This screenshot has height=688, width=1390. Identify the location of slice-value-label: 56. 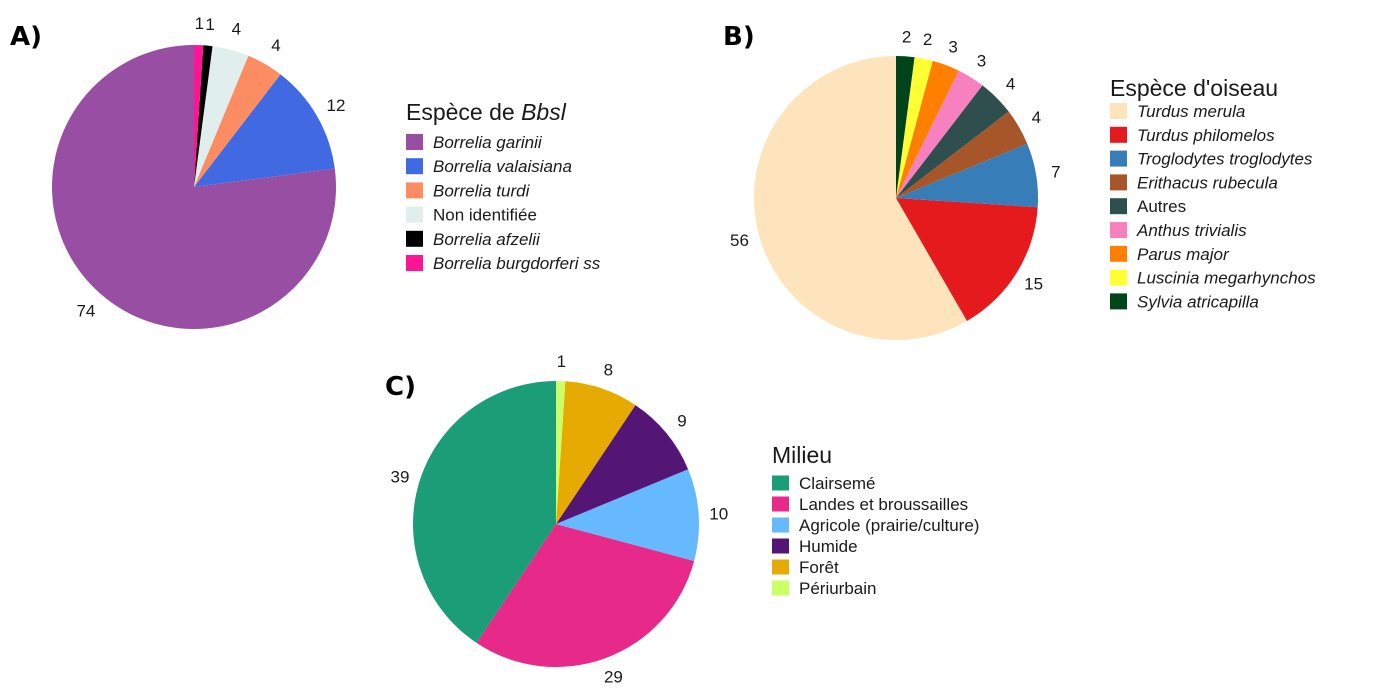
(739, 240).